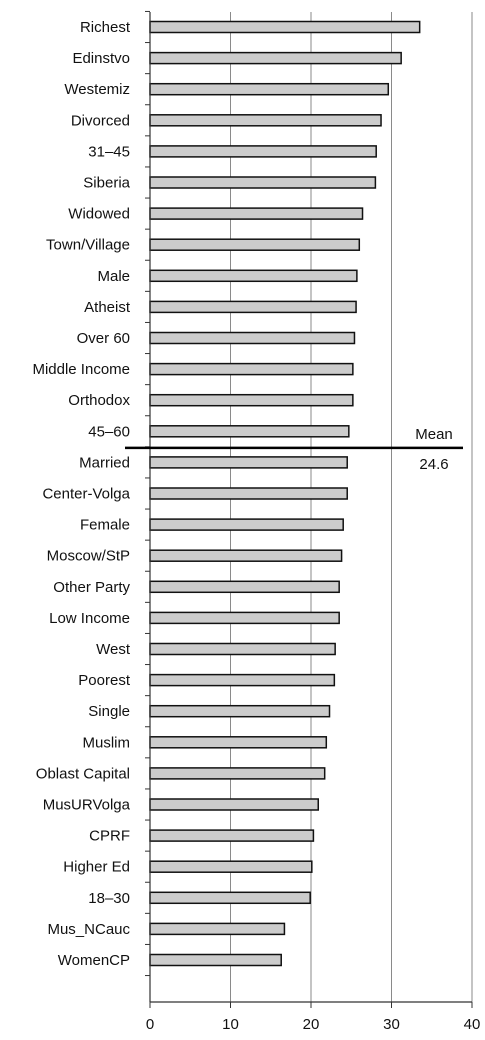 Image resolution: width=485 pixels, height=1040 pixels. What do you see at coordinates (433, 464) in the screenshot?
I see `mean-value-label: 24.6` at bounding box center [433, 464].